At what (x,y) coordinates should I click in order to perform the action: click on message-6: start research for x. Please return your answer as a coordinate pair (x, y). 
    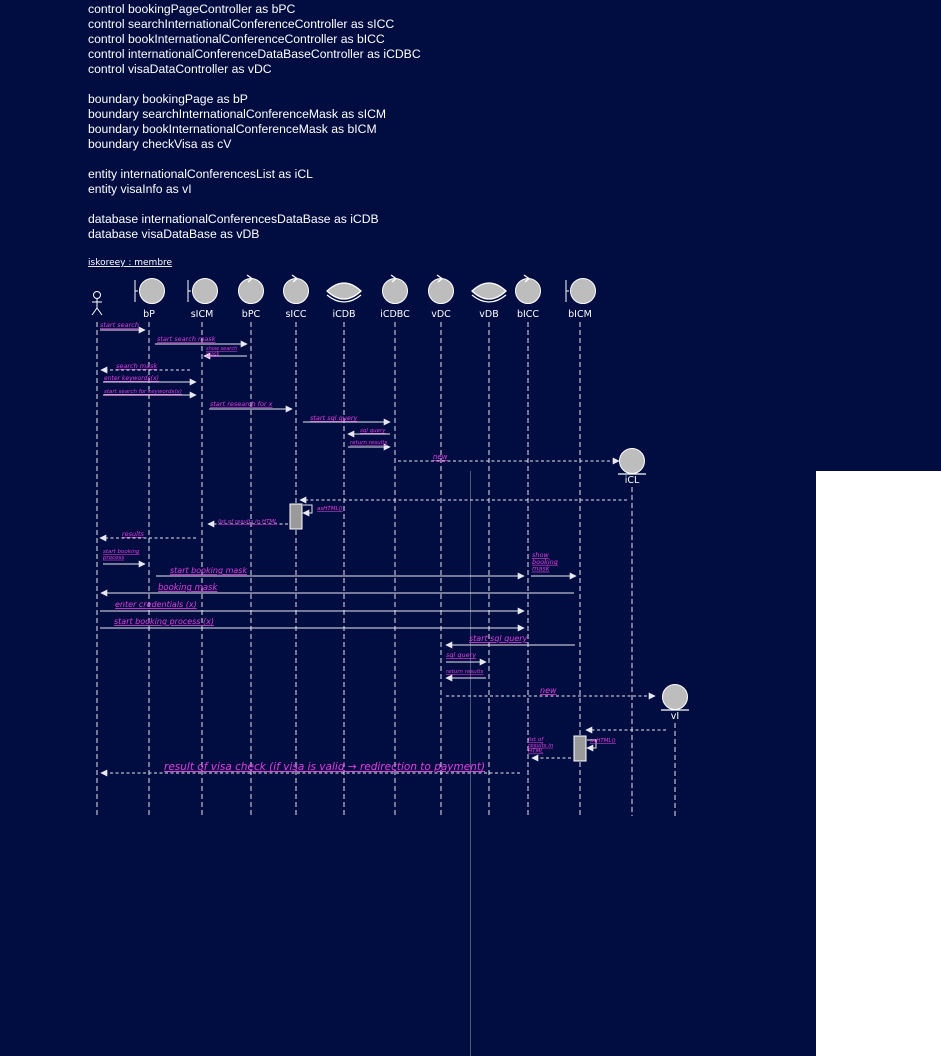
    Looking at the image, I should click on (251, 406).